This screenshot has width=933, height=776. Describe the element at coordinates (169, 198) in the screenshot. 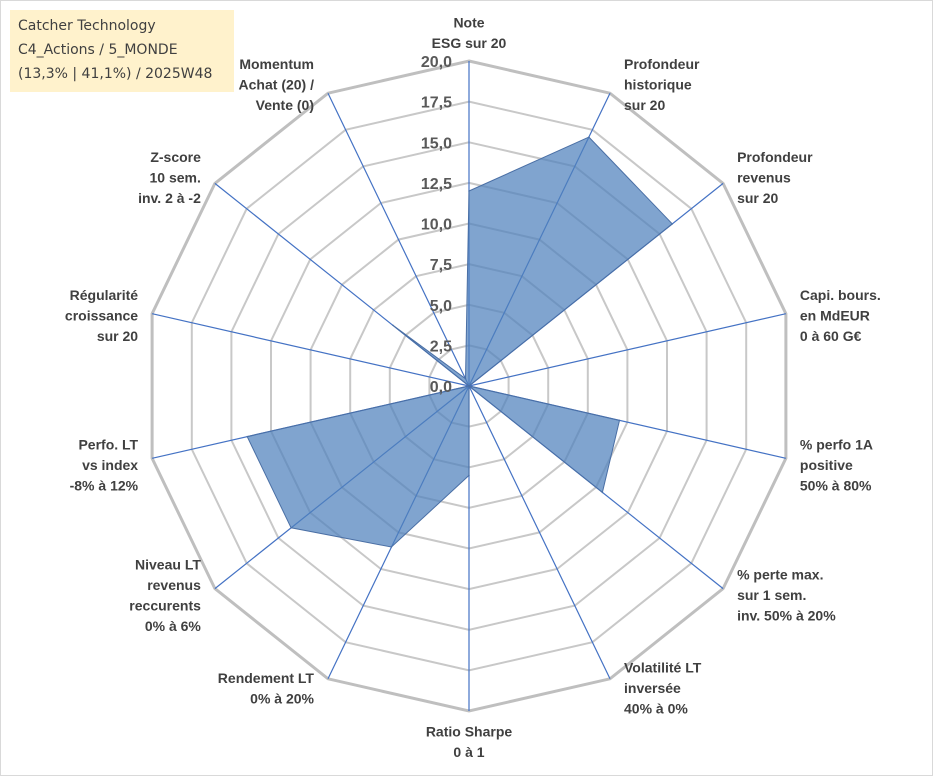

I see `axis-label-12-line-2: inv. 2 à -2` at that location.